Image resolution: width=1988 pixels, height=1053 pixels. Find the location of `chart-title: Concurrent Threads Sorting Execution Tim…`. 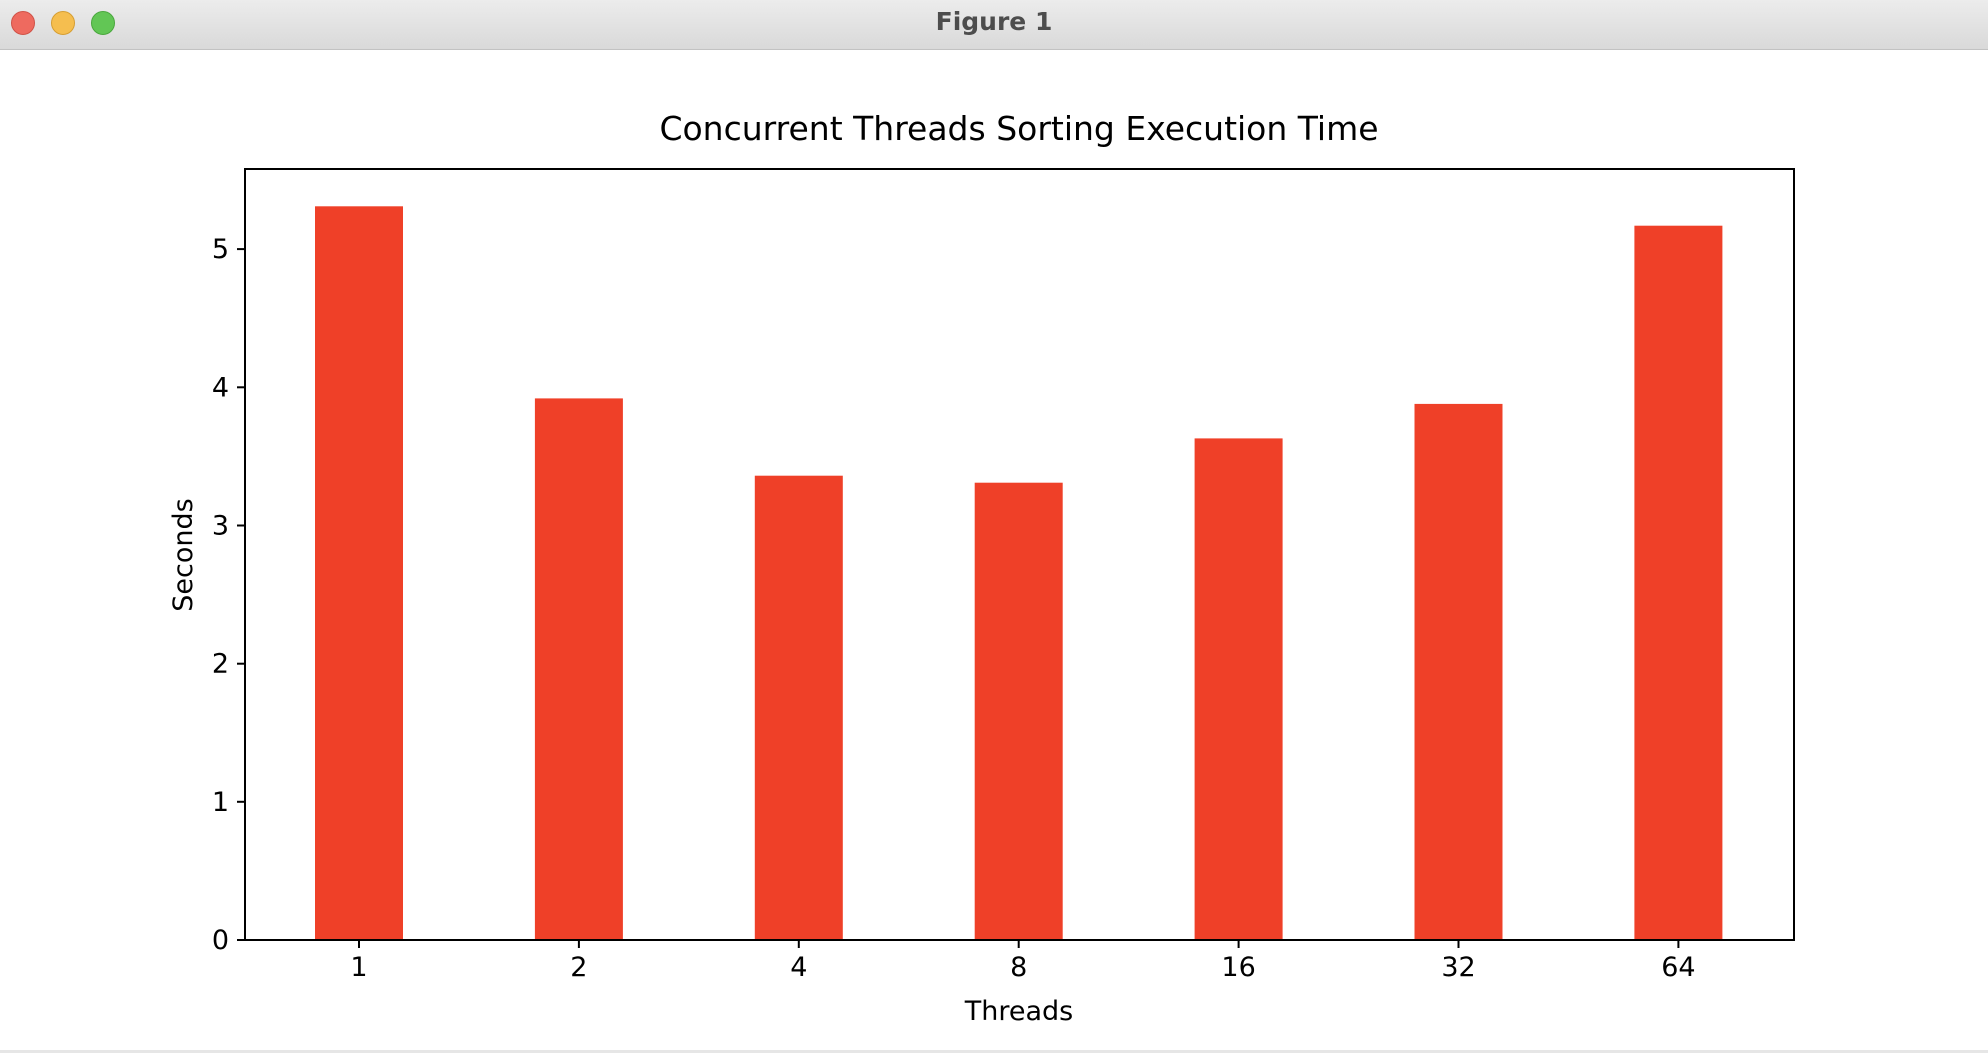

chart-title: Concurrent Threads Sorting Execution Tim… is located at coordinates (1018, 128).